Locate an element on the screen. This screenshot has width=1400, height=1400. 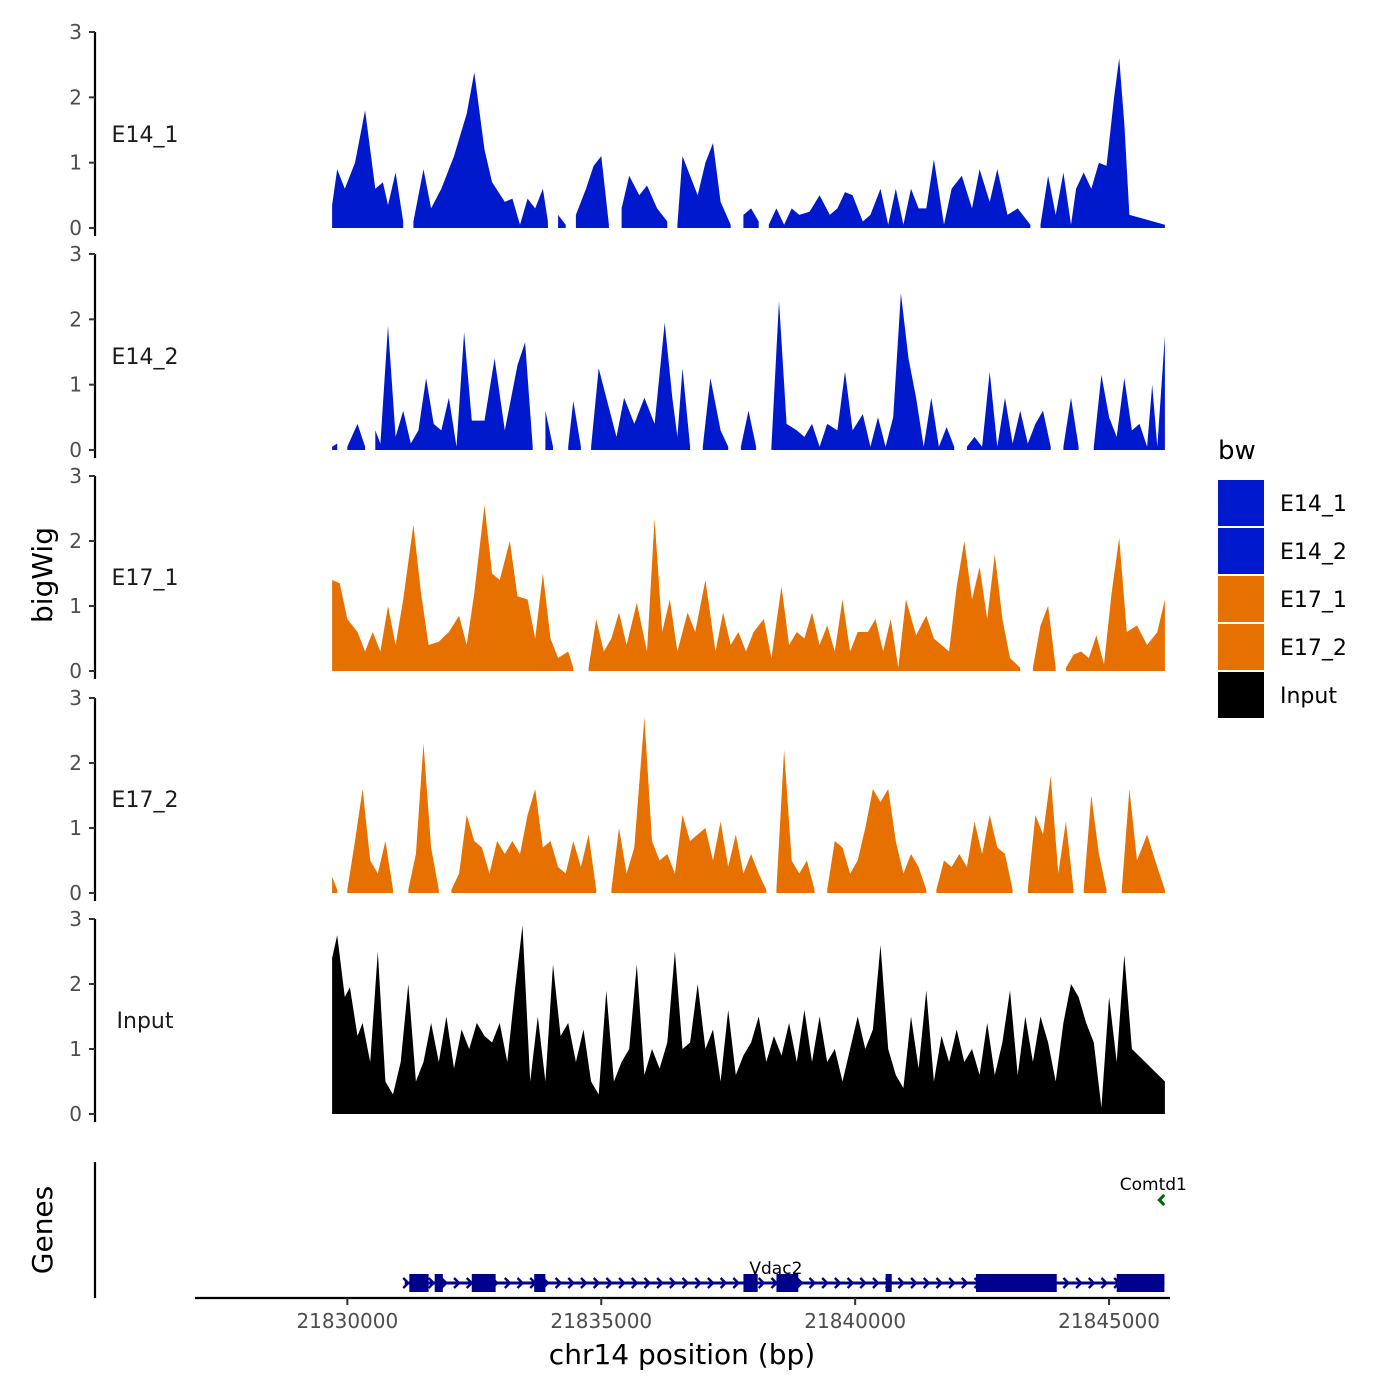
track-panel-input: 0 1 2 3 Input is located at coordinates (617, 1016).